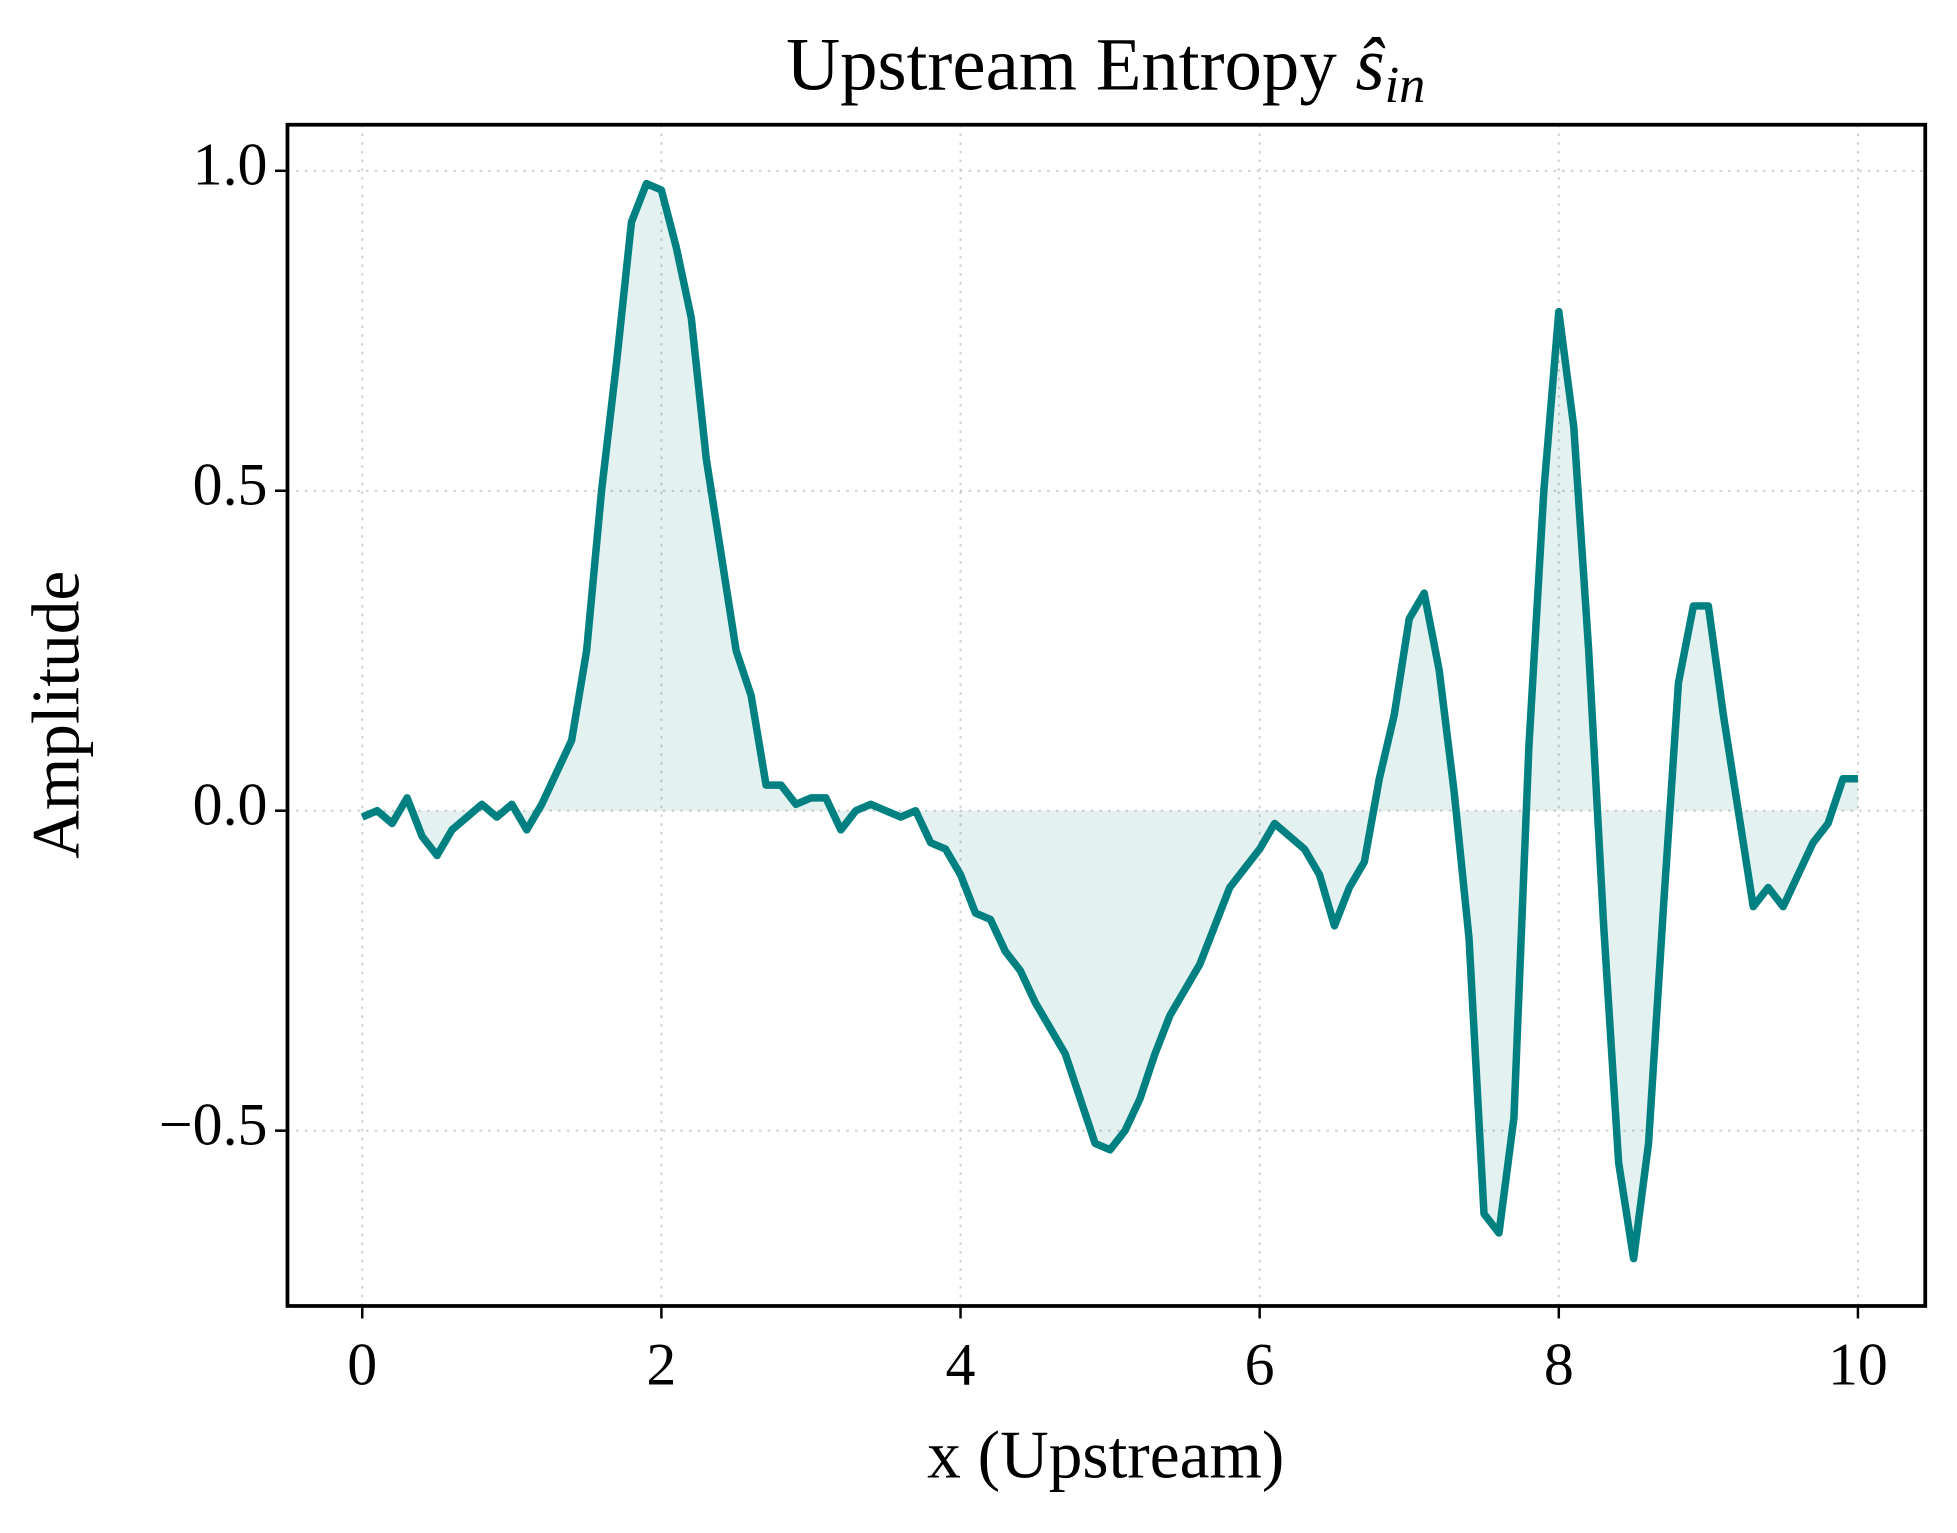 Image resolution: width=1957 pixels, height=1533 pixels. What do you see at coordinates (1559, 1365) in the screenshot?
I see `x-tick-label: 8` at bounding box center [1559, 1365].